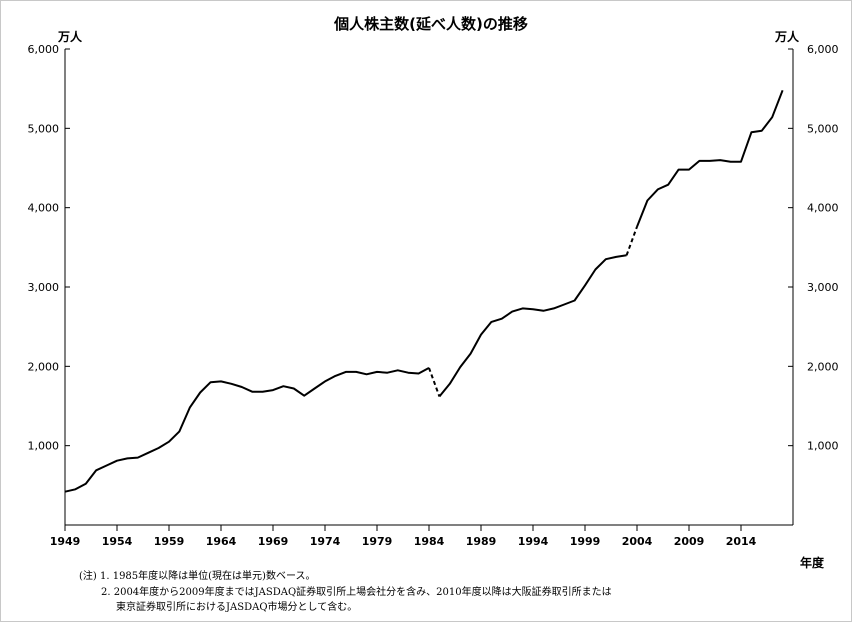  I want to click on x-tick-label: 1959, so click(169, 541).